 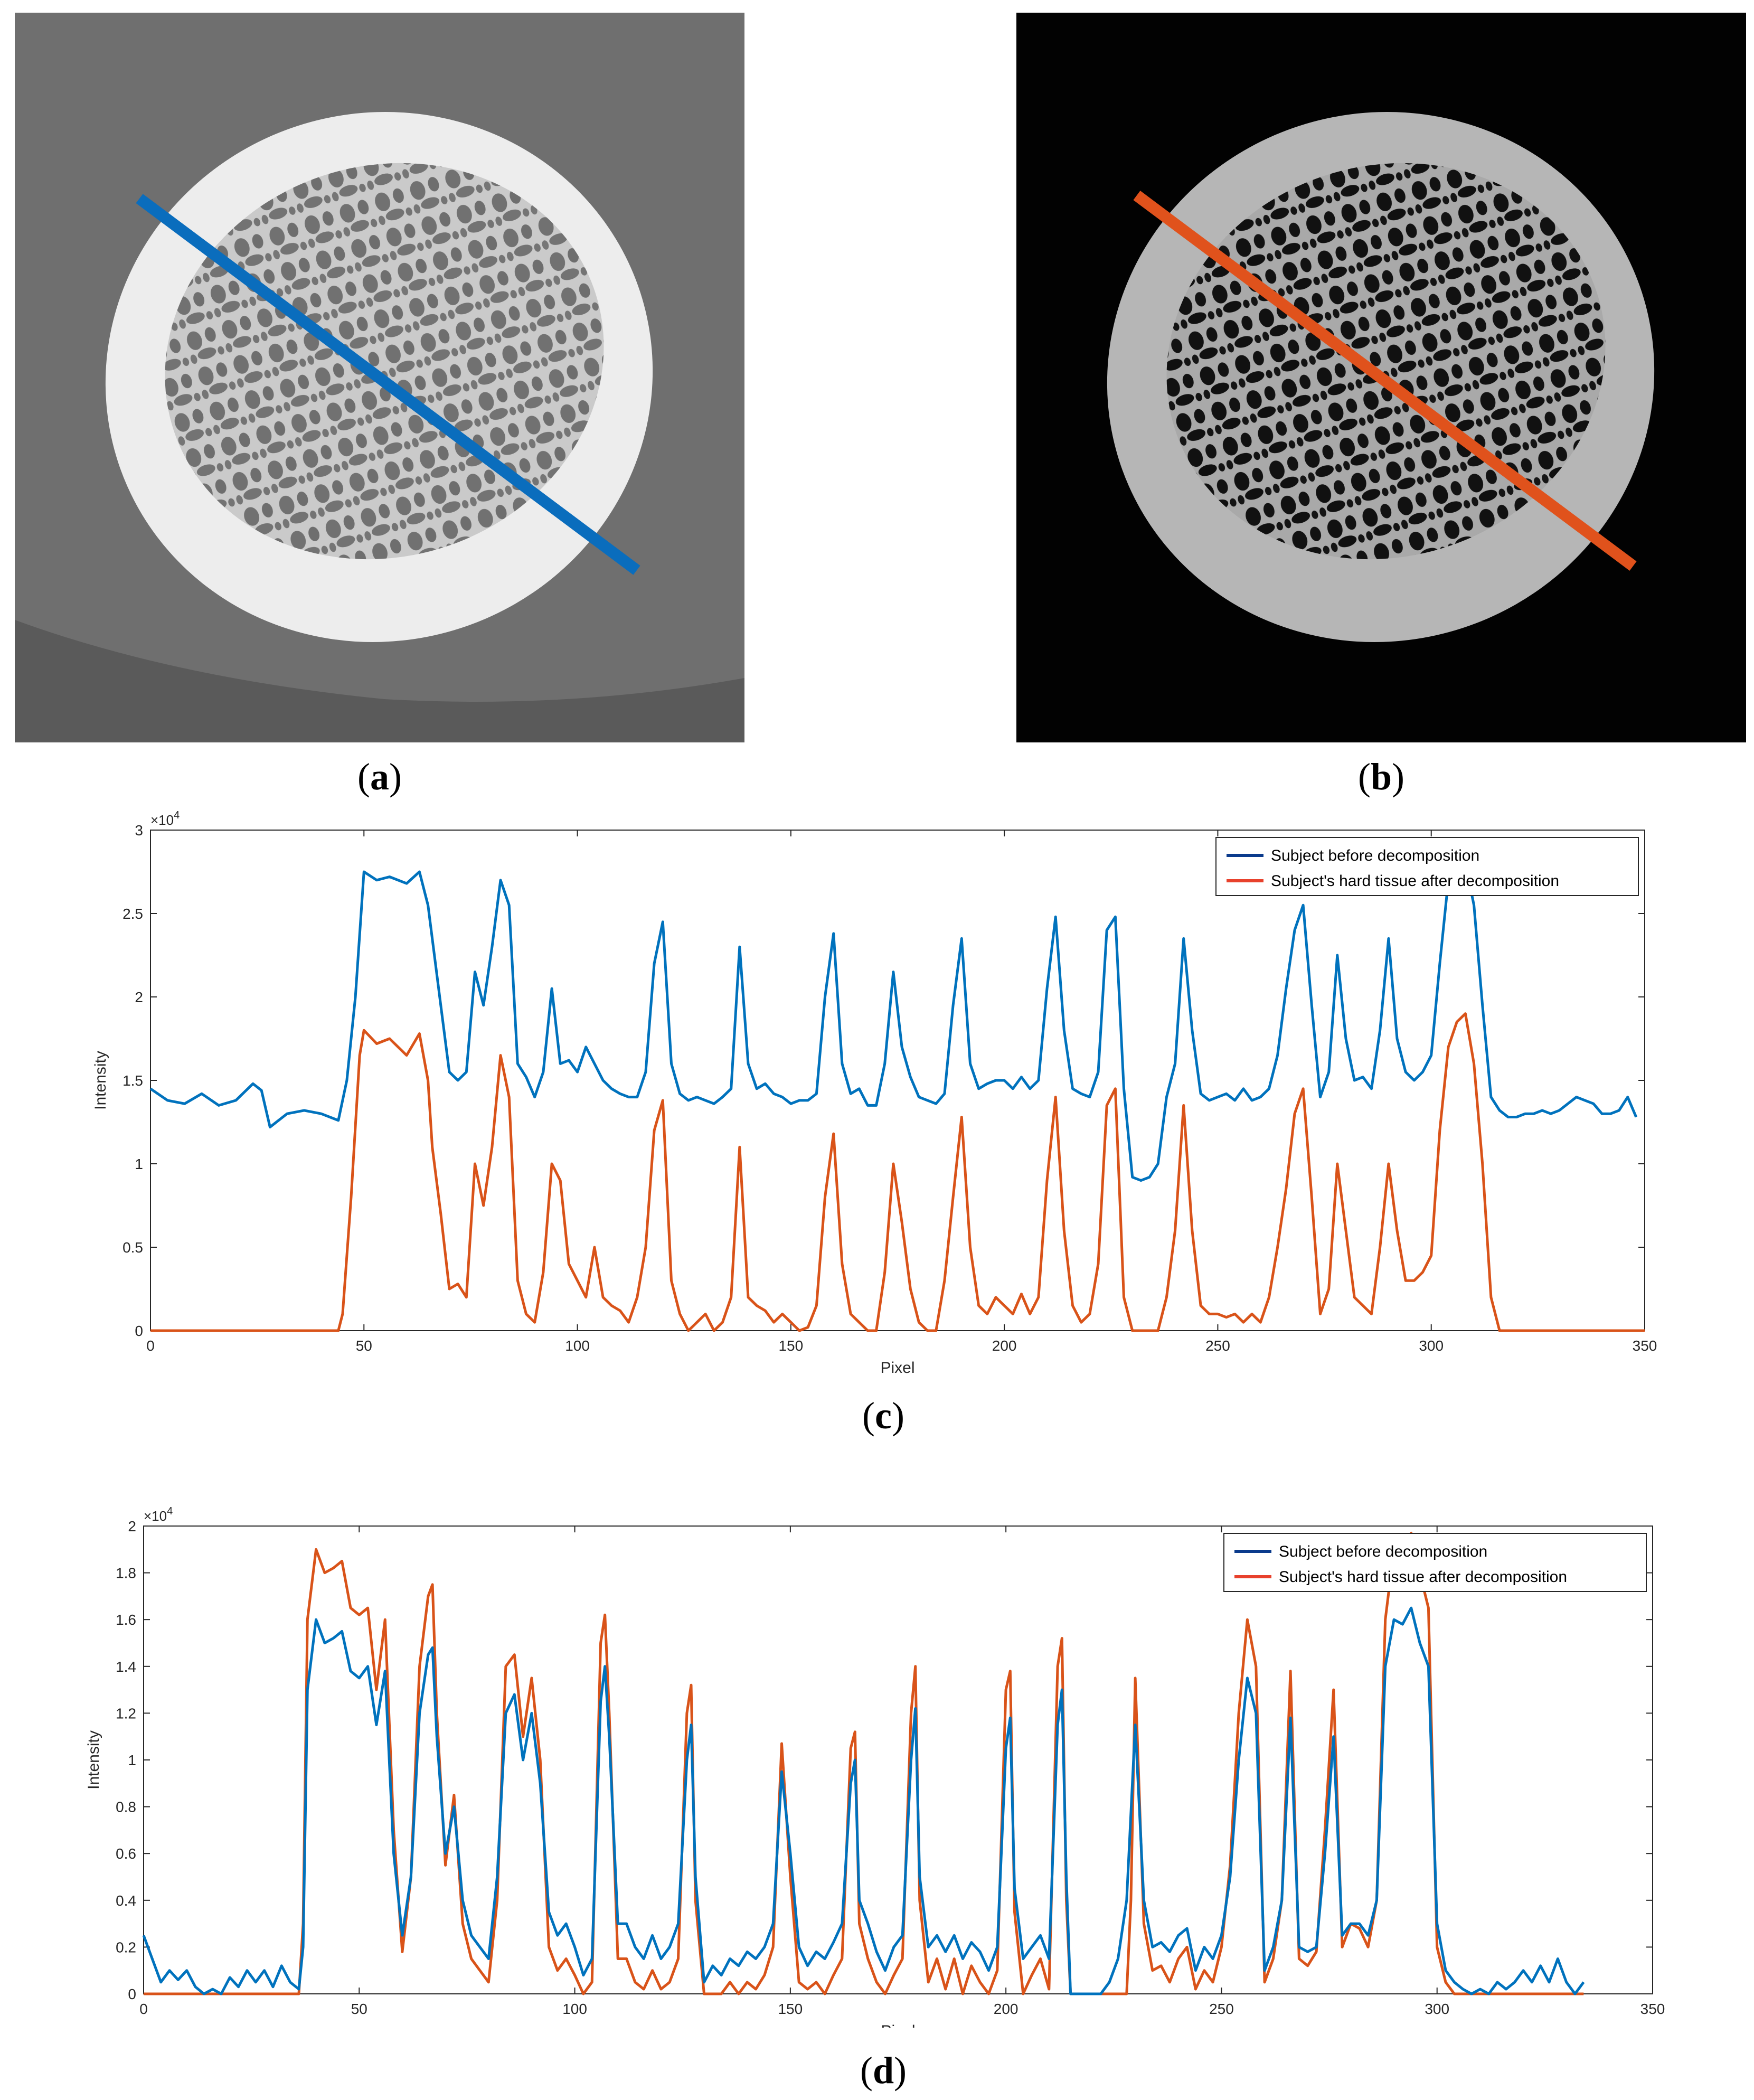 What do you see at coordinates (883, 1416) in the screenshot?
I see `panel-c-label: (c)` at bounding box center [883, 1416].